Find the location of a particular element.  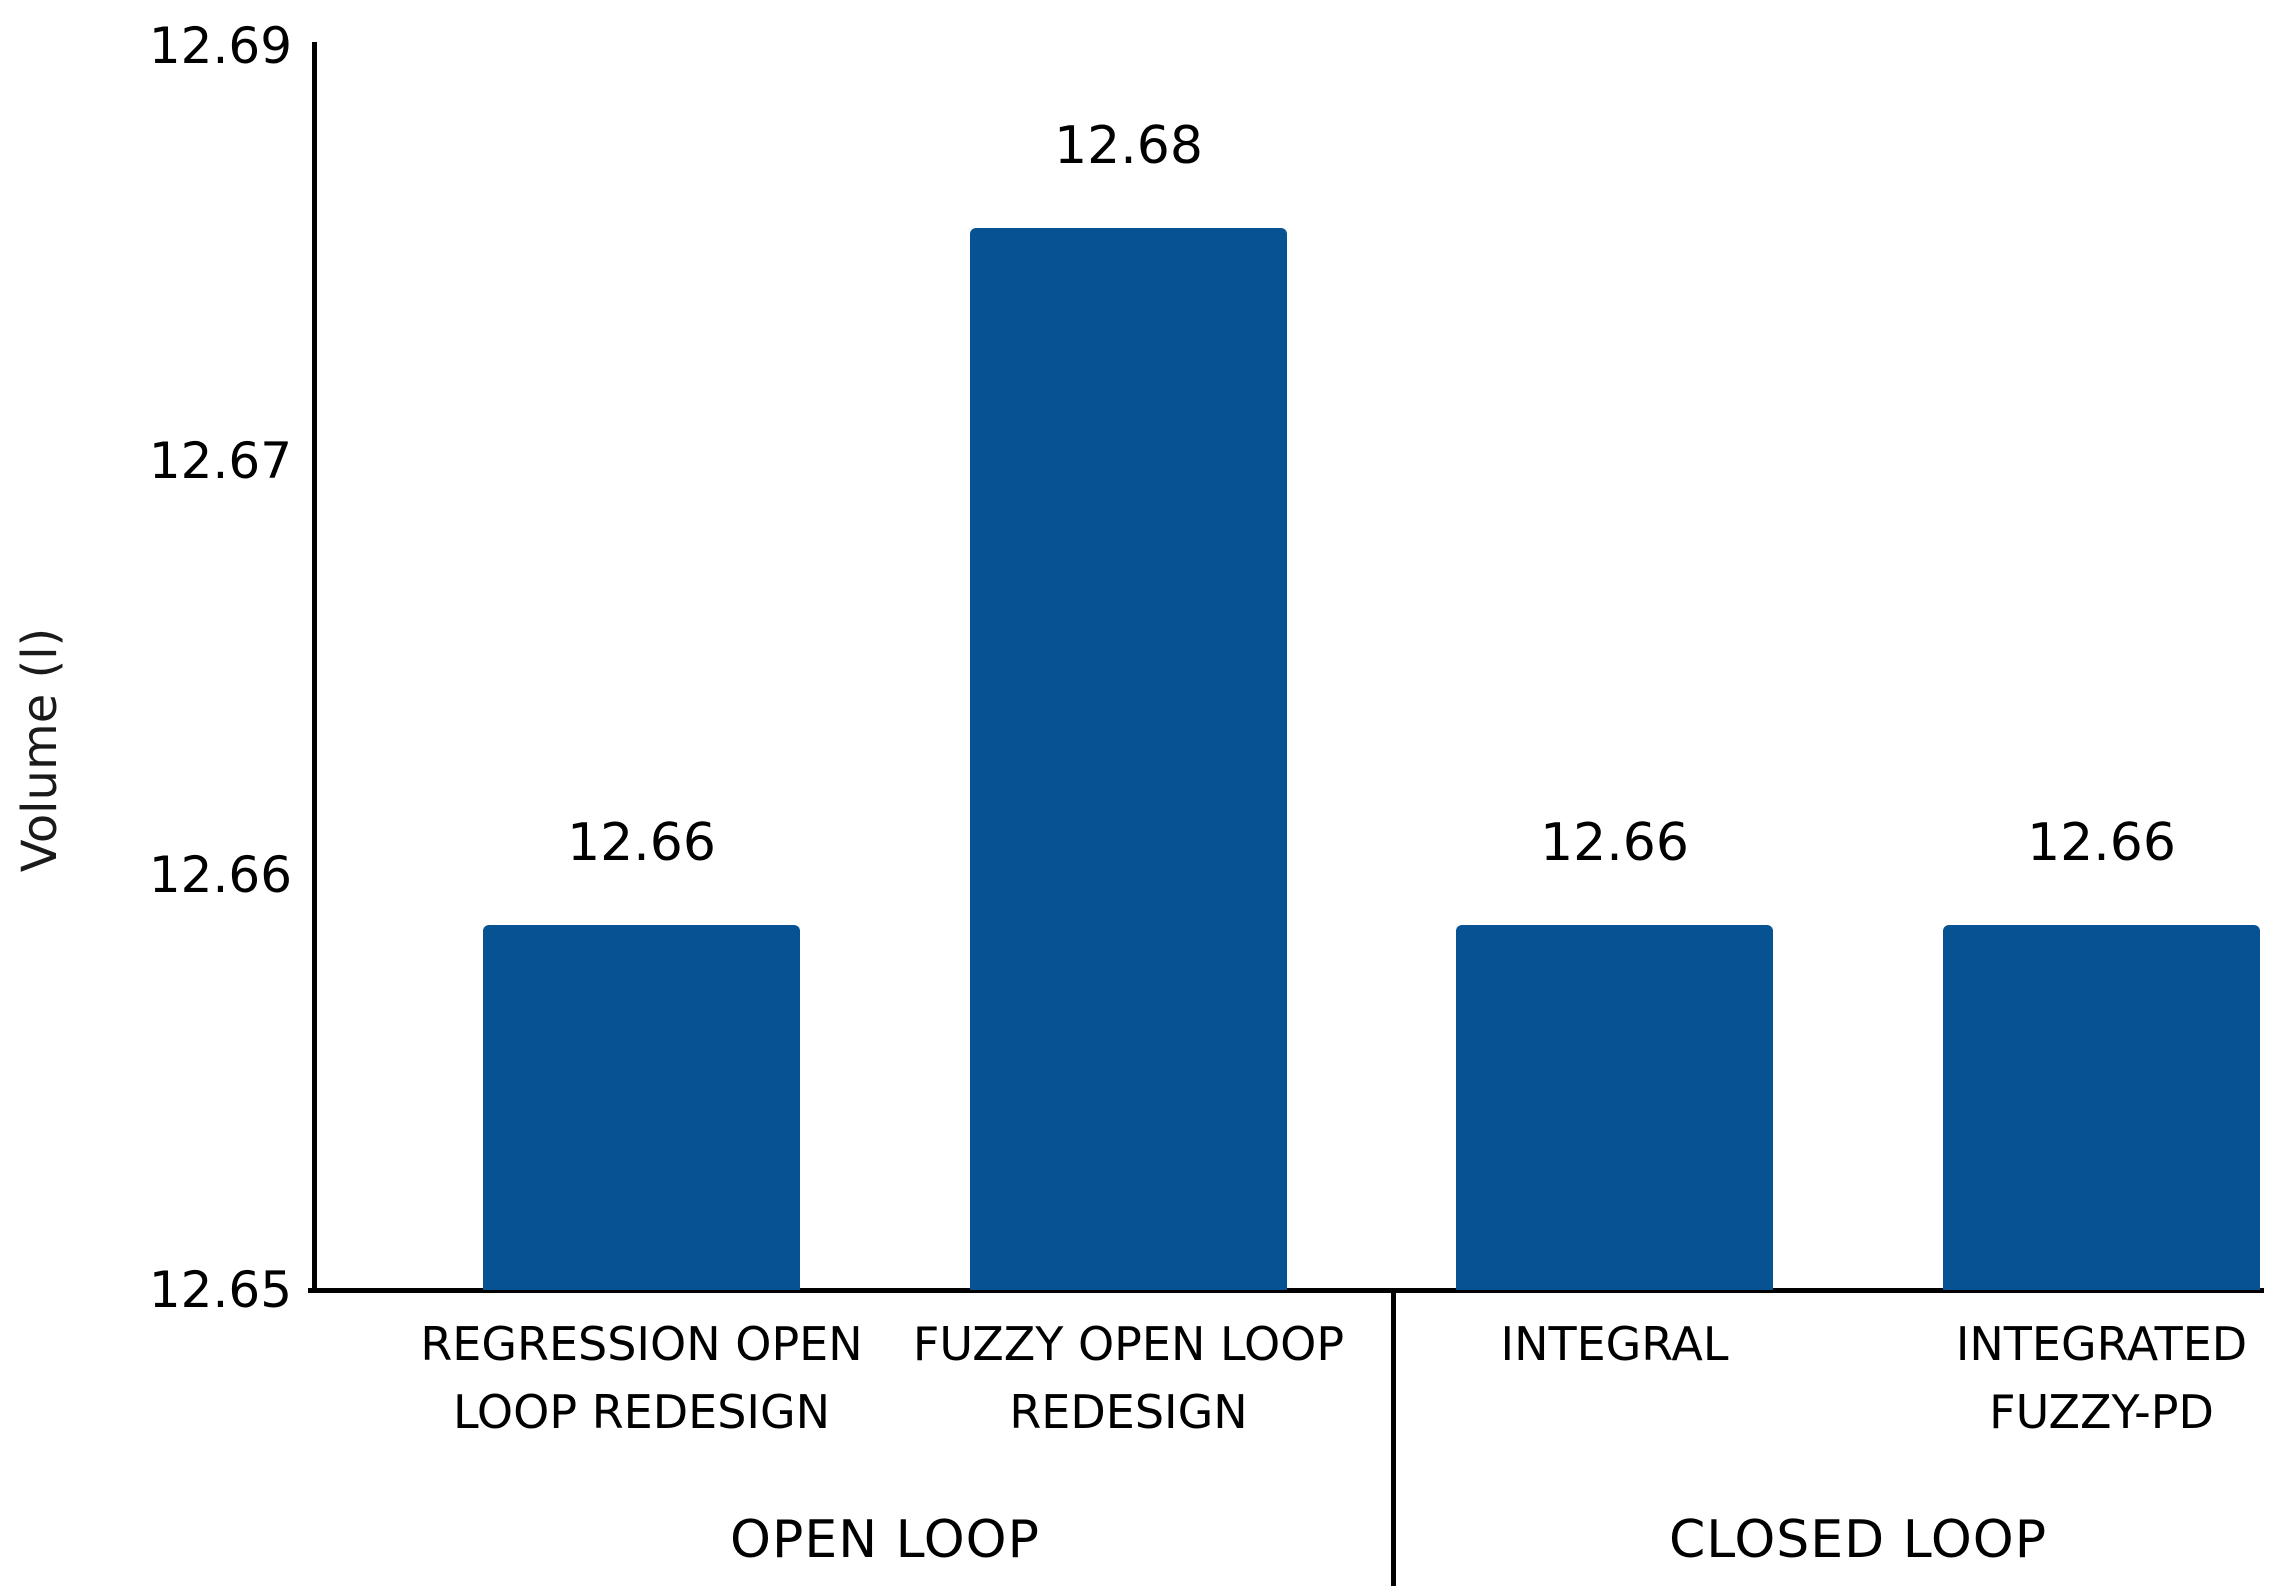

y-tick-label: 12.69 is located at coordinates (220, 46).